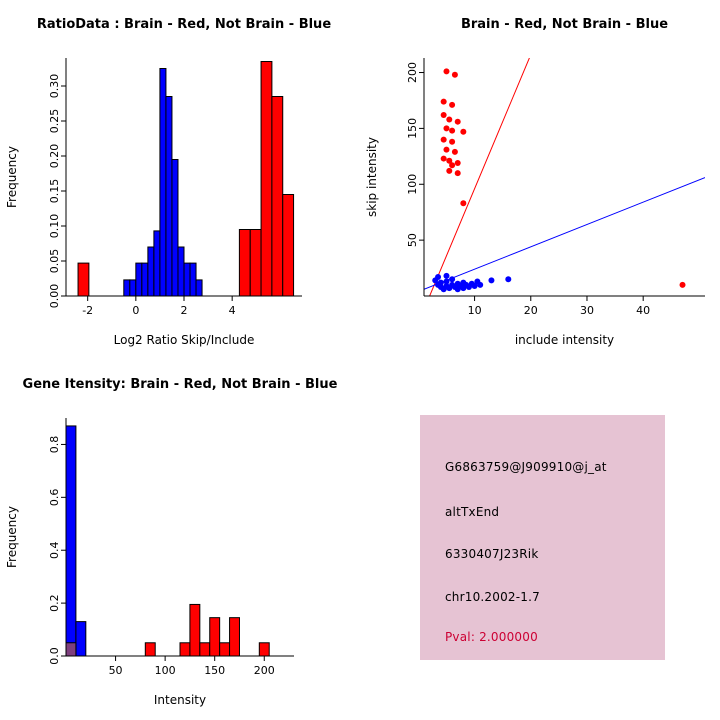 The width and height of the screenshot is (720, 720). Describe the element at coordinates (475, 310) in the screenshot. I see `x-tick-label: 10` at that location.